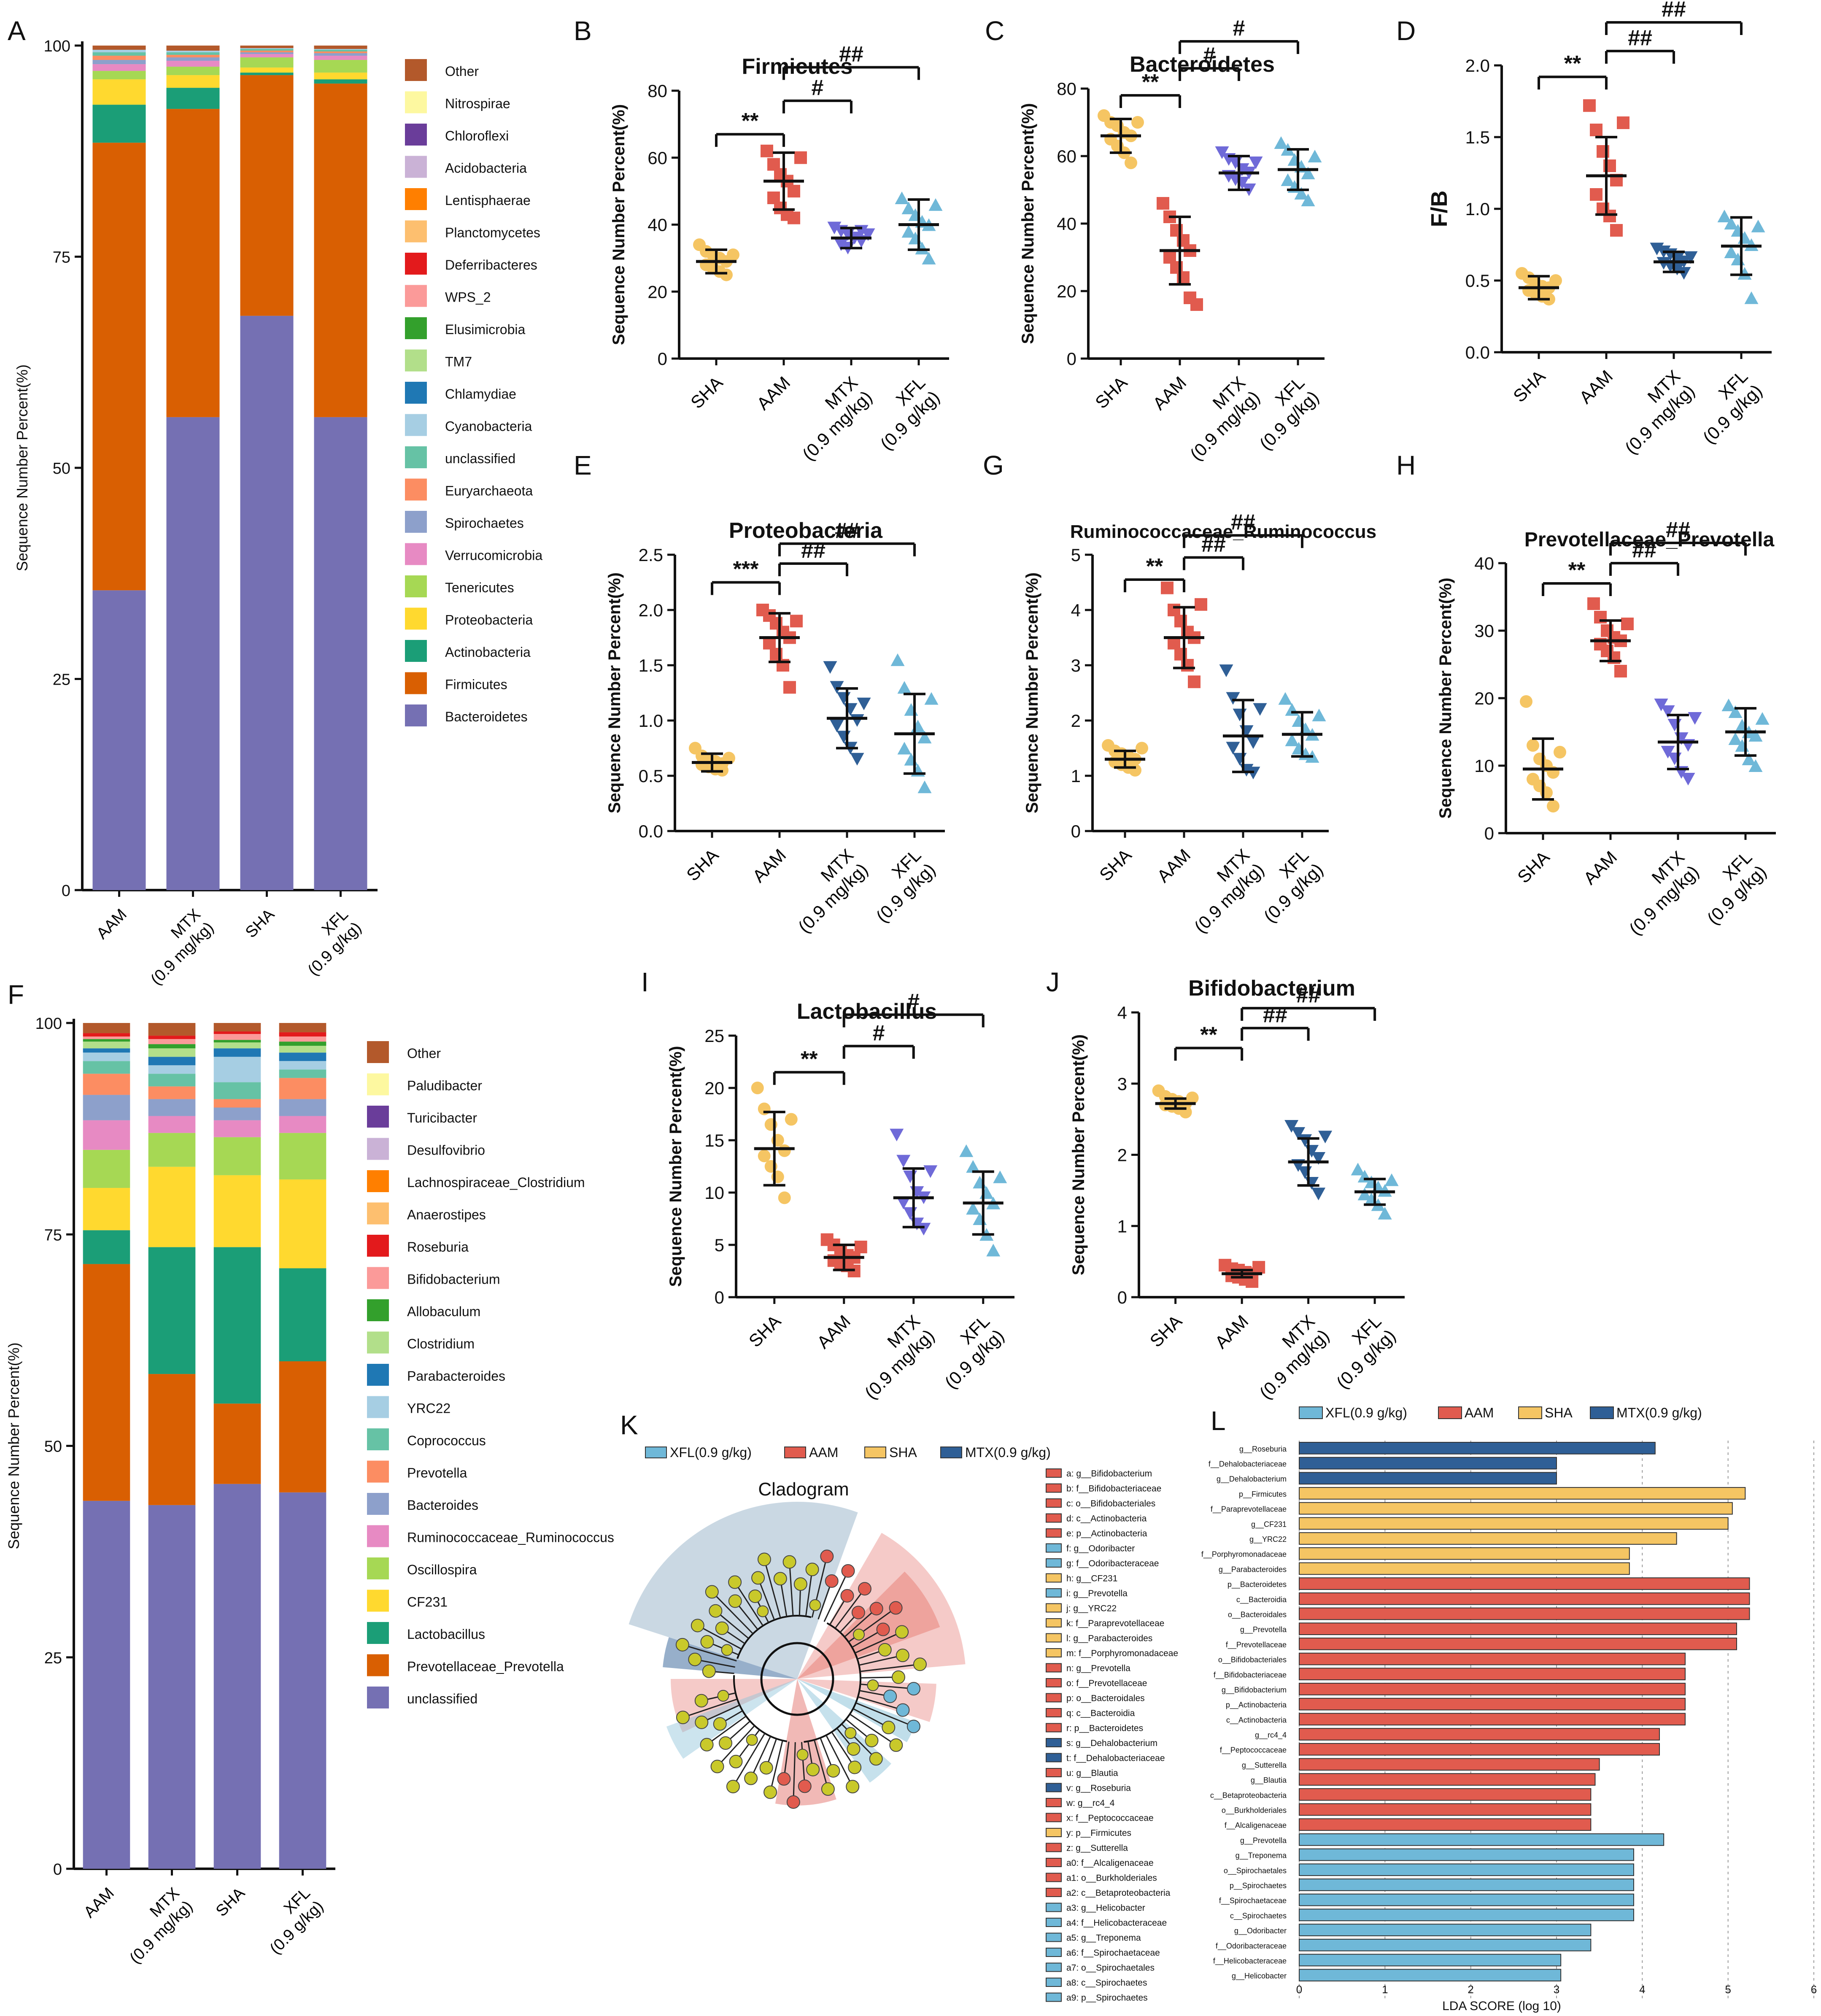 The image size is (1821, 2016). Describe the element at coordinates (1678, 530) in the screenshot. I see `significance-label: ##` at that location.